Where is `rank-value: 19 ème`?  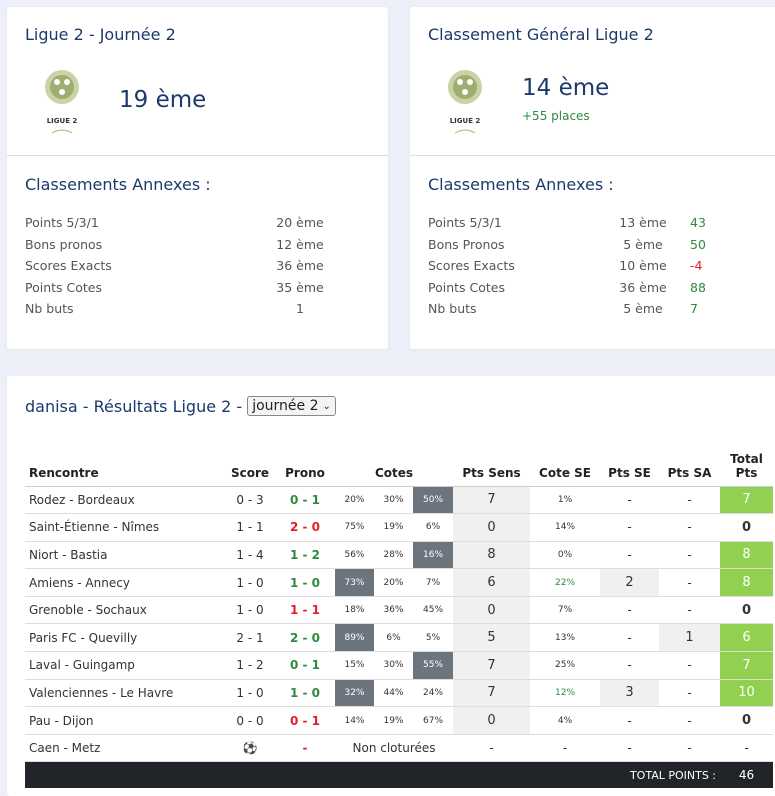
rank-value: 19 ème is located at coordinates (163, 100).